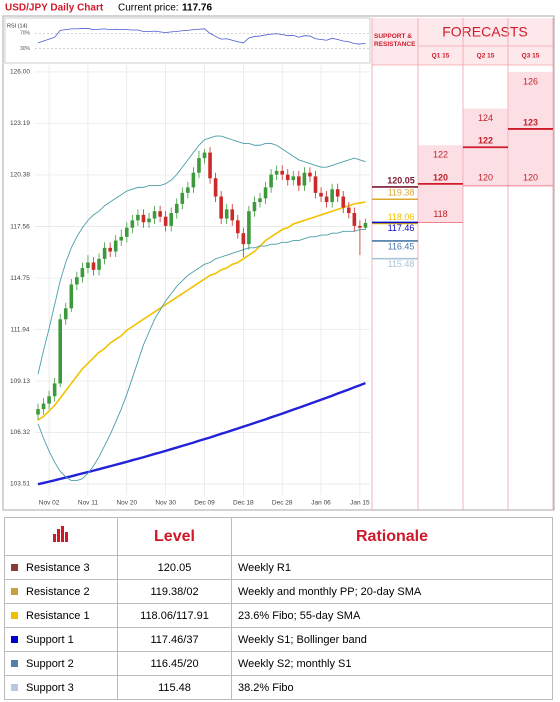  Describe the element at coordinates (266, 687) in the screenshot. I see `cell-text: 38.2% Fibo` at that location.